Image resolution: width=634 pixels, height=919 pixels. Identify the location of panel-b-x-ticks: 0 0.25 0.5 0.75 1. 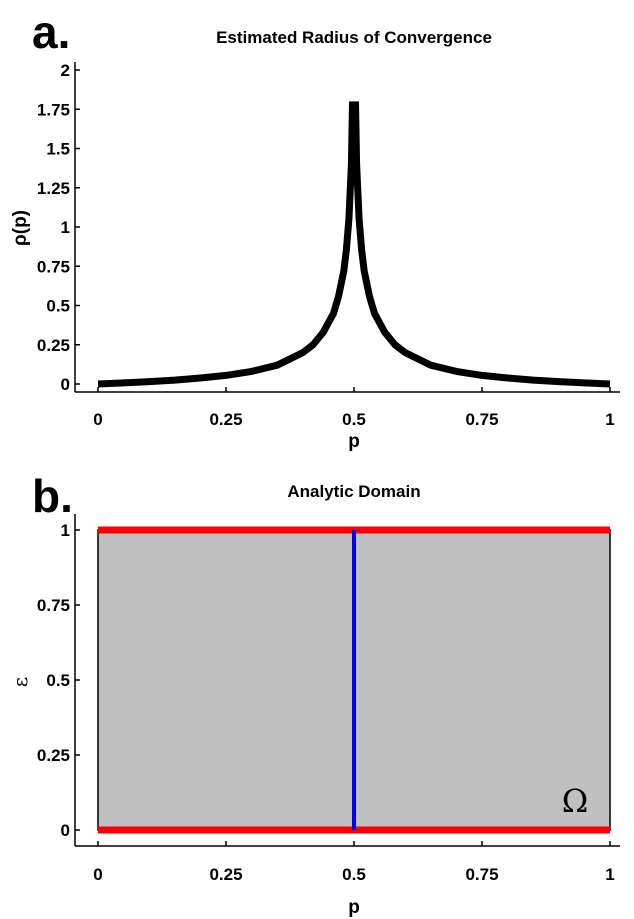
(354, 862).